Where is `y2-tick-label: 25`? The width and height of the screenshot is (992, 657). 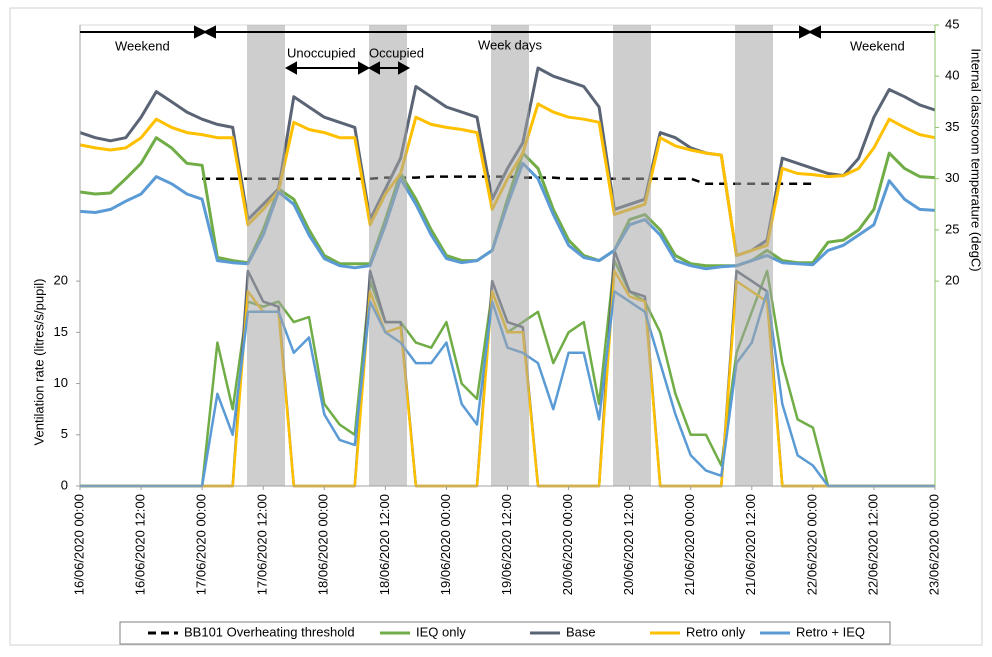 y2-tick-label: 25 is located at coordinates (952, 228).